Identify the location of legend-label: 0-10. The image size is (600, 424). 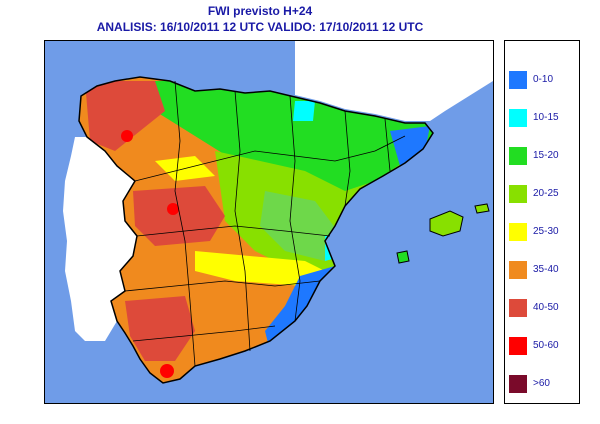
(543, 79).